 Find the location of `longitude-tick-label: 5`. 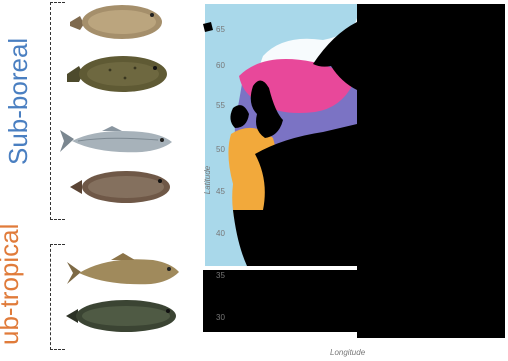

longitude-tick-label: 5 is located at coordinates (313, 337).